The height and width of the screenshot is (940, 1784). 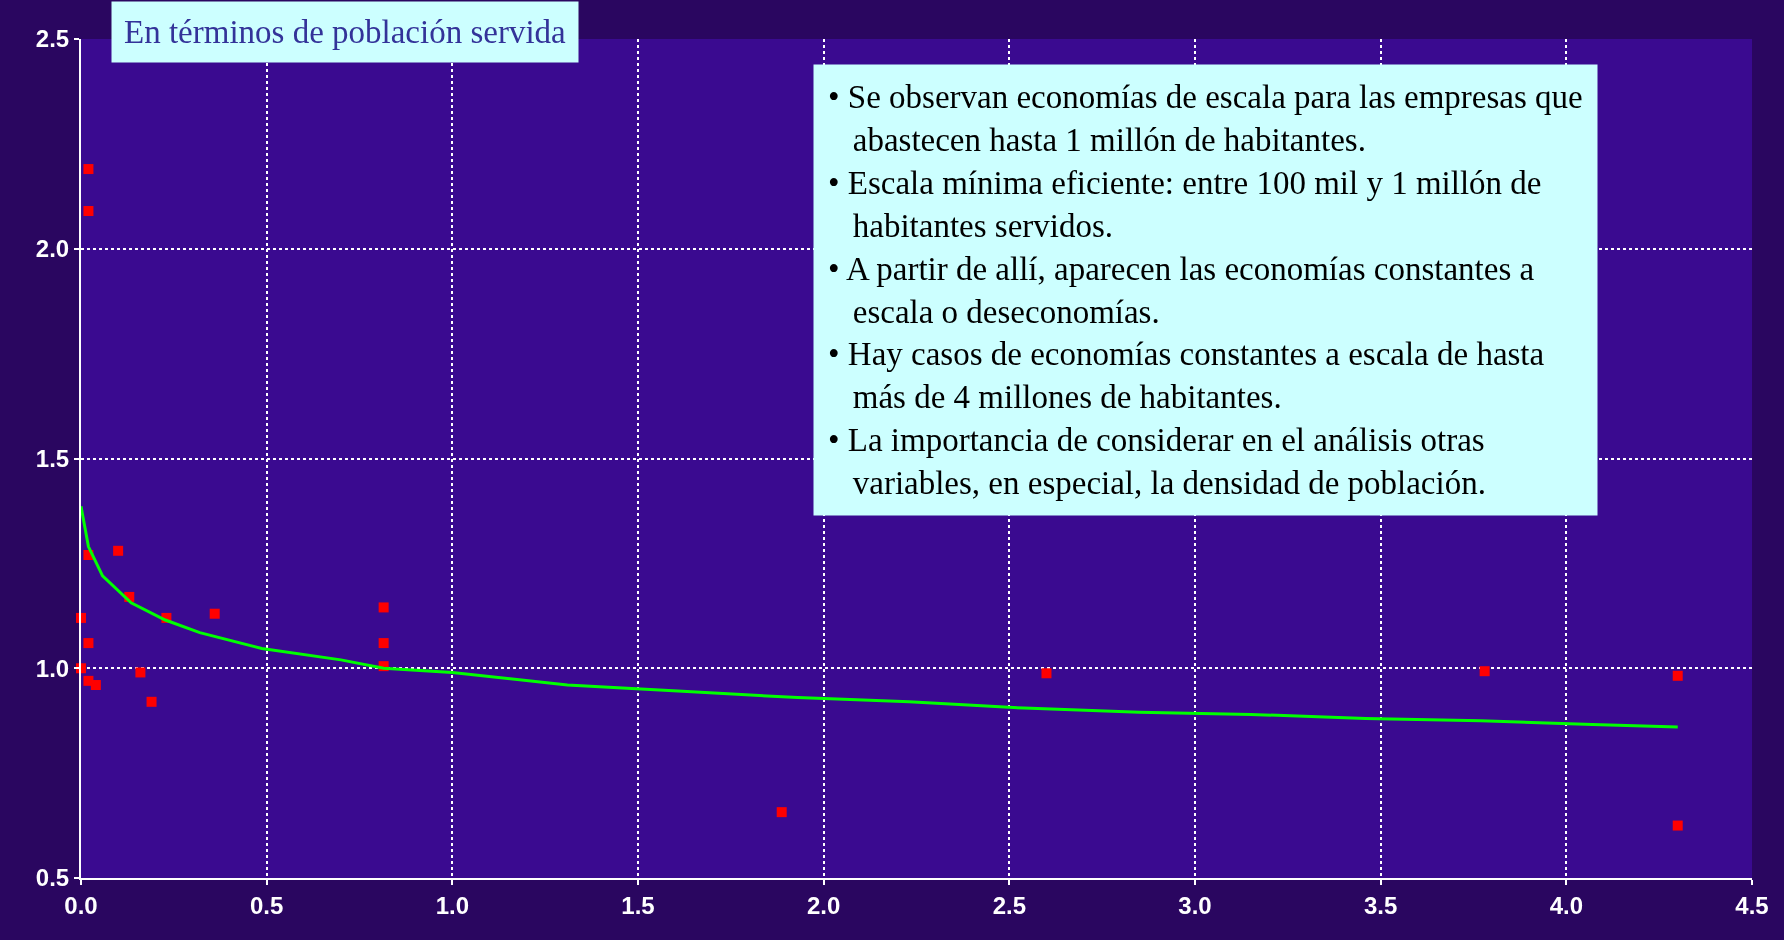 What do you see at coordinates (1380, 905) in the screenshot?
I see `x-tick-label: 3.5` at bounding box center [1380, 905].